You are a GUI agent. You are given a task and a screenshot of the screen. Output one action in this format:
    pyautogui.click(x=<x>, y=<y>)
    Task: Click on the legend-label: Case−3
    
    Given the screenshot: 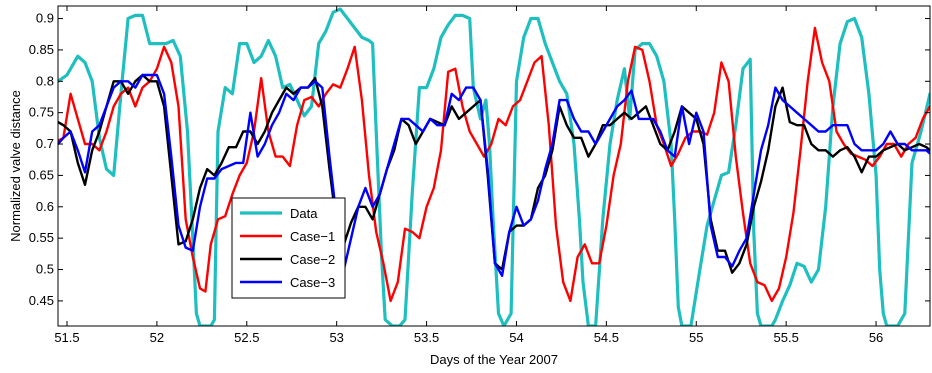 What is the action you would take?
    pyautogui.click(x=312, y=282)
    